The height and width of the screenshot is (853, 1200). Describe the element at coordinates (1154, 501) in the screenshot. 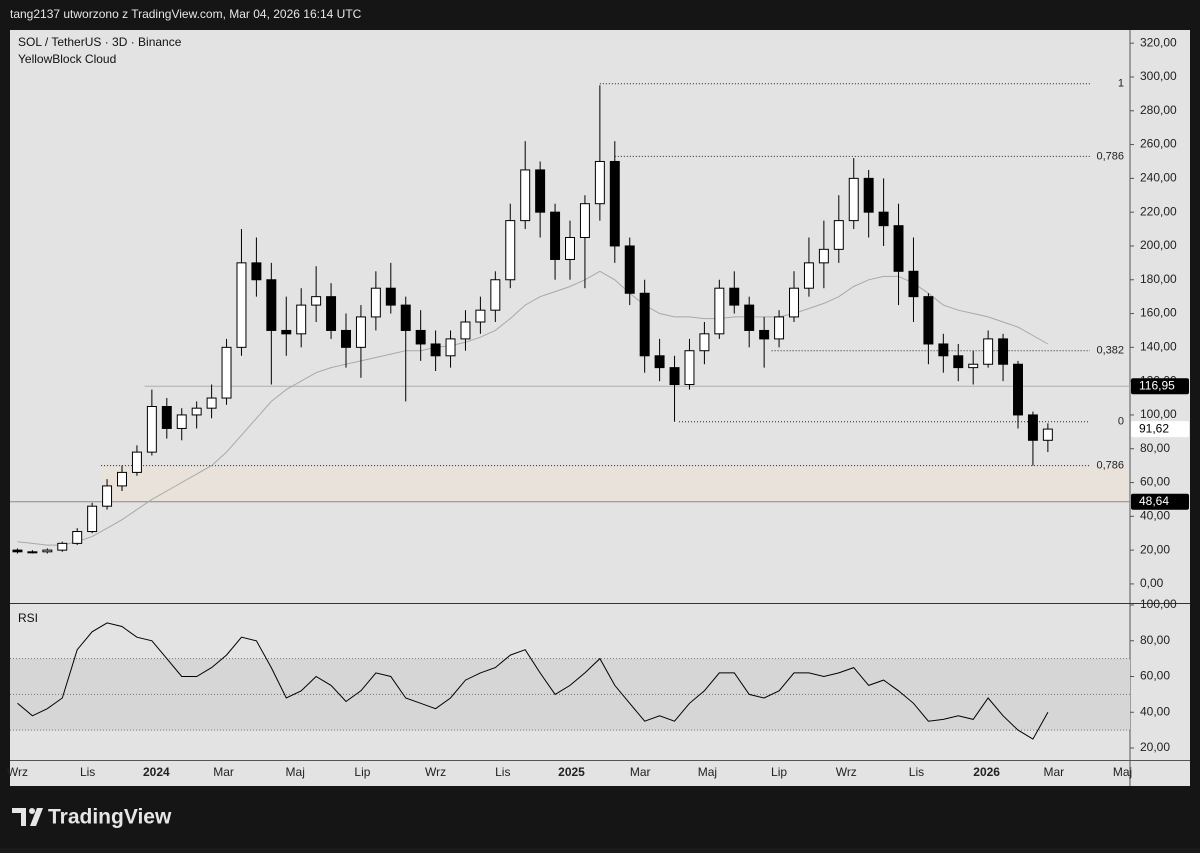

I see `price-label: 48,64` at that location.